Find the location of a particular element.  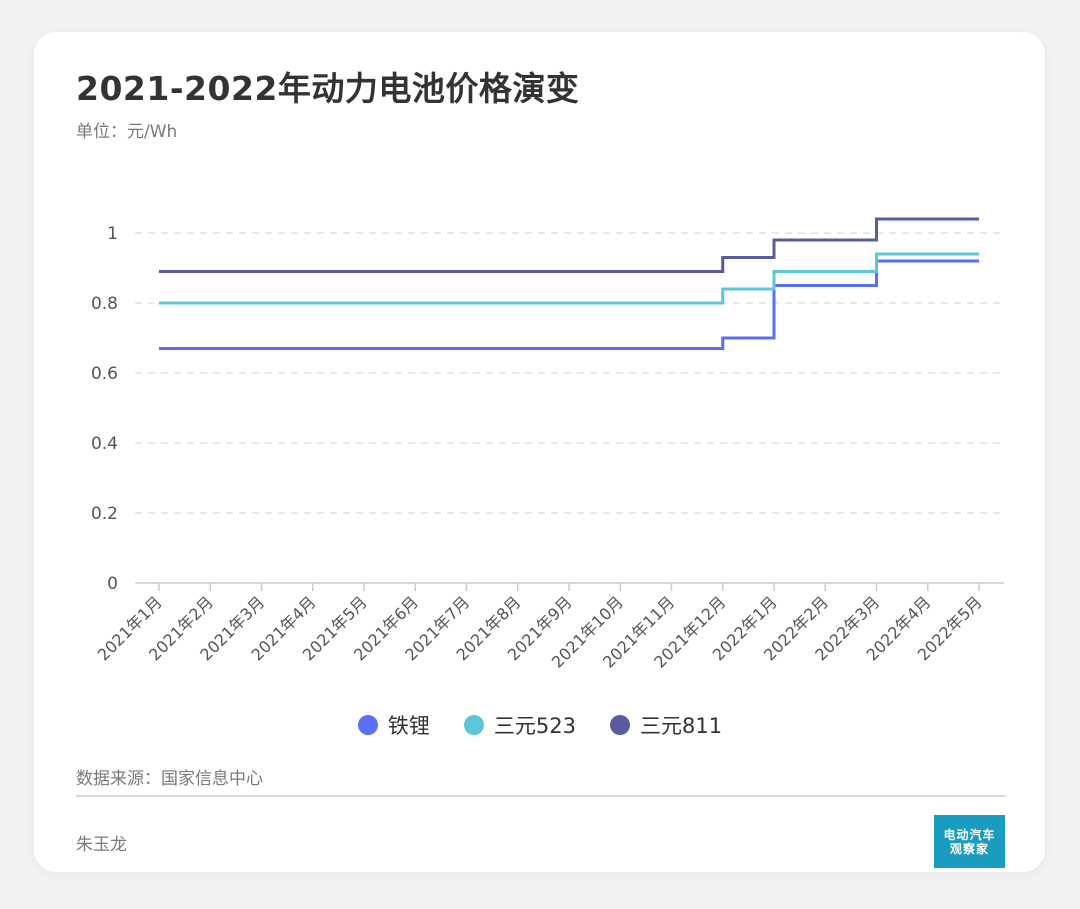

legend-item-ncm811: 三元811 is located at coordinates (666, 725).